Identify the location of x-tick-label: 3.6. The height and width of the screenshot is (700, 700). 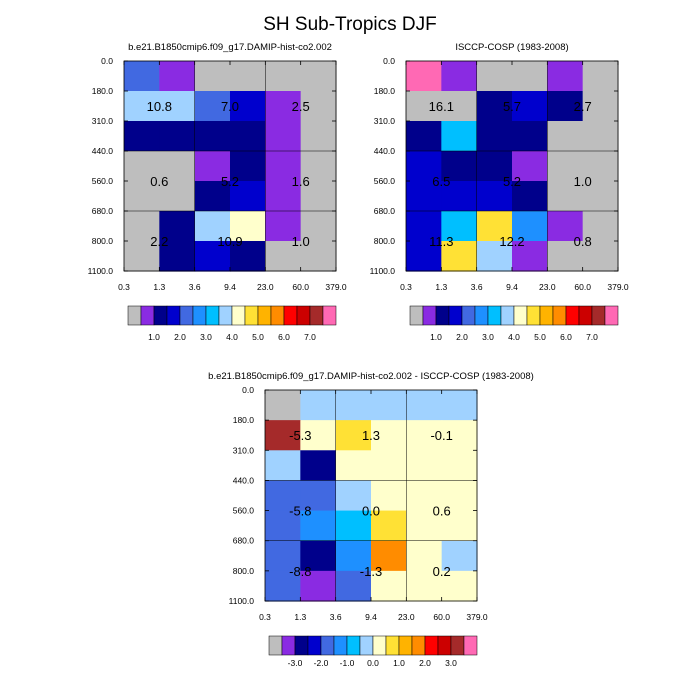
(336, 617).